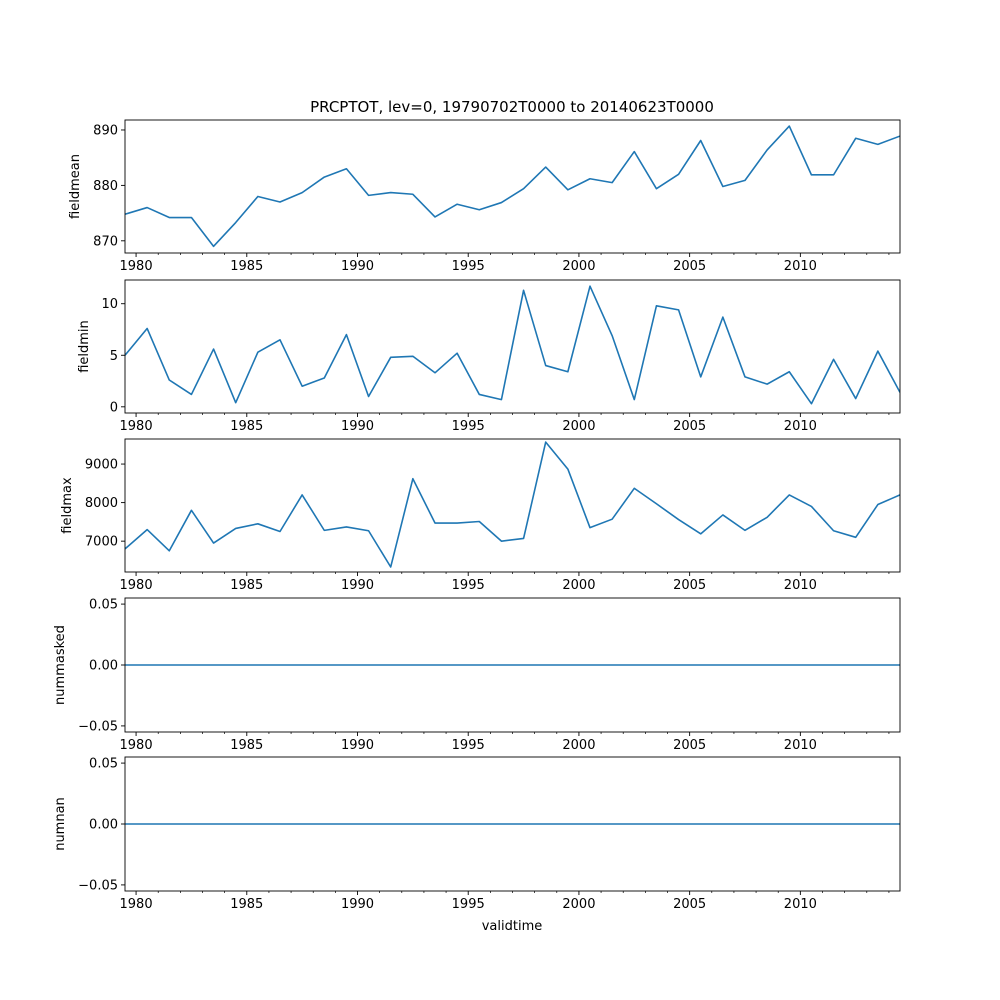 The width and height of the screenshot is (1000, 1000). What do you see at coordinates (60, 824) in the screenshot?
I see `y-axis-label-numnan: numnan` at bounding box center [60, 824].